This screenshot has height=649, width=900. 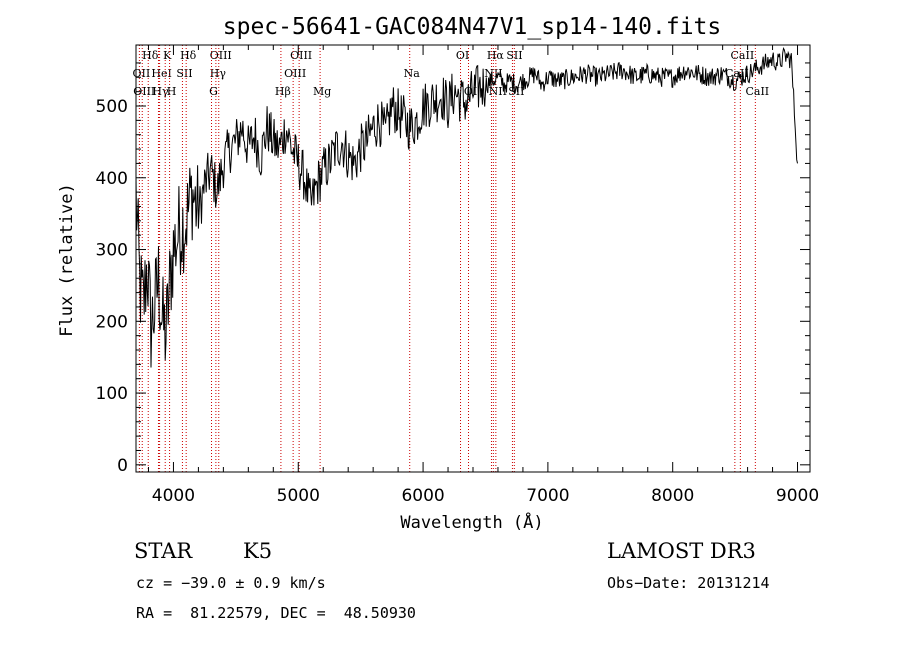 I want to click on x-tick-label: 4000, so click(x=173, y=496).